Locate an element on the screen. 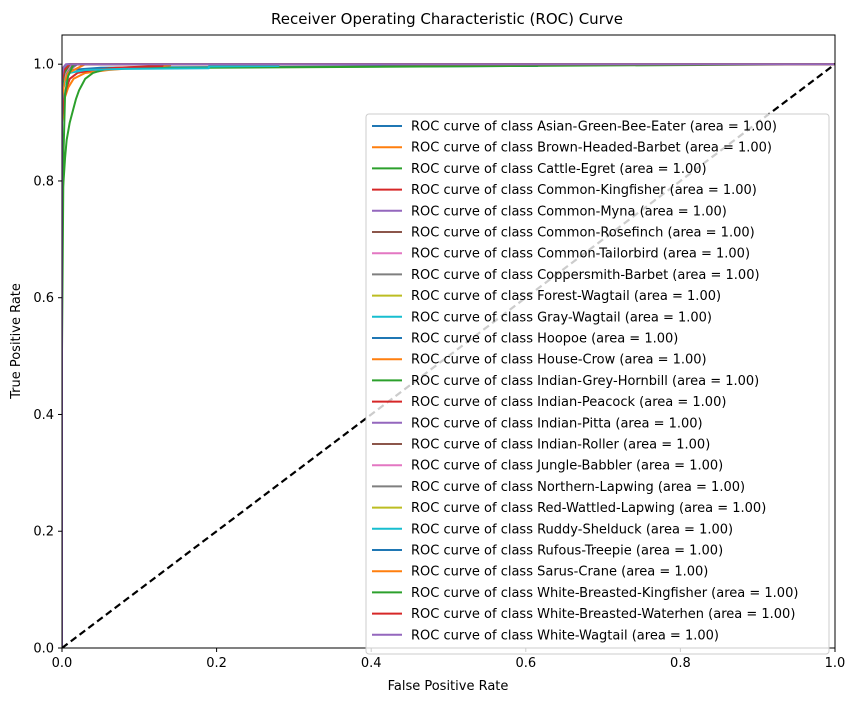 The image size is (857, 701). legend-entry-label: ROC curve of class Hoopoe (area = 1.00) is located at coordinates (544, 339).